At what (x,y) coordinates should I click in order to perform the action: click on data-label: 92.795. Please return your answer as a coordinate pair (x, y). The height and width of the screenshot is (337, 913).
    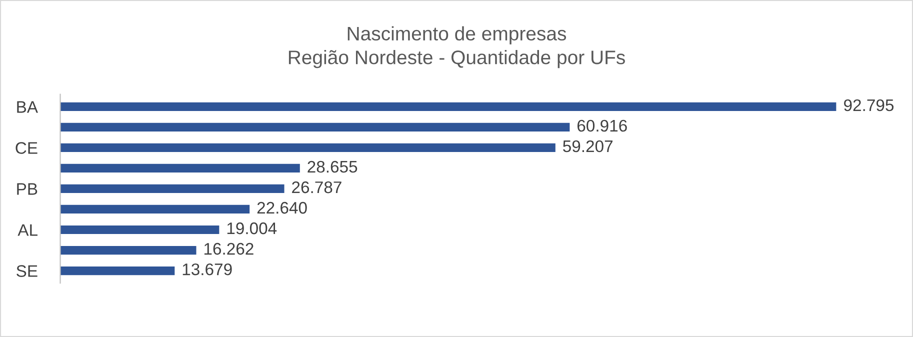
    Looking at the image, I should click on (869, 105).